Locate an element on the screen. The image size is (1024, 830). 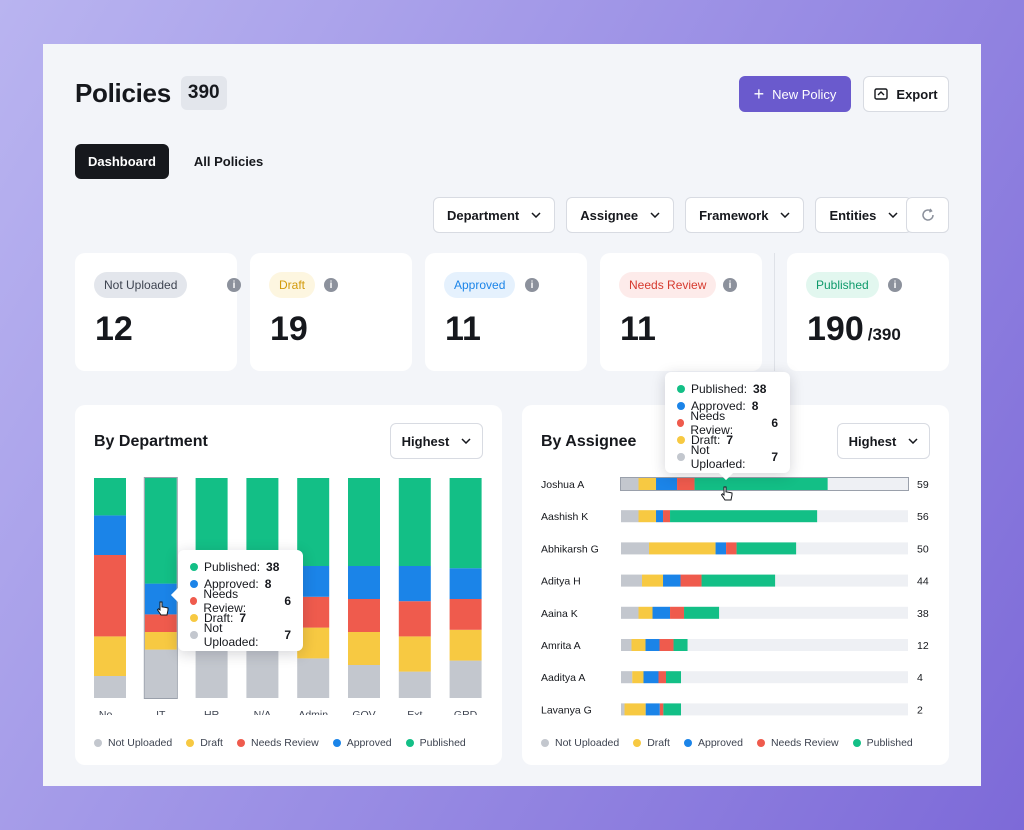
filter-assignee: Assignee is located at coordinates (620, 215).